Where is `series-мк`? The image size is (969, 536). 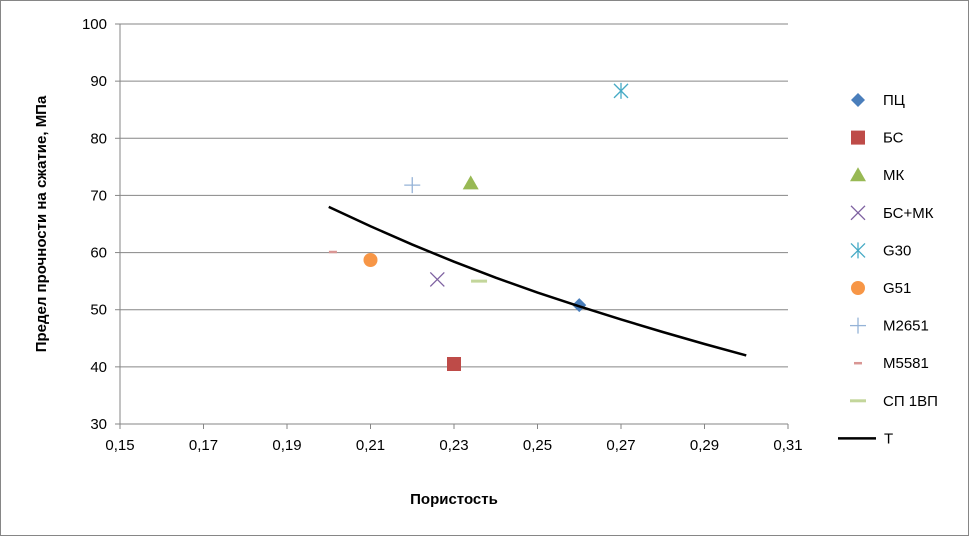 series-мк is located at coordinates (470, 182).